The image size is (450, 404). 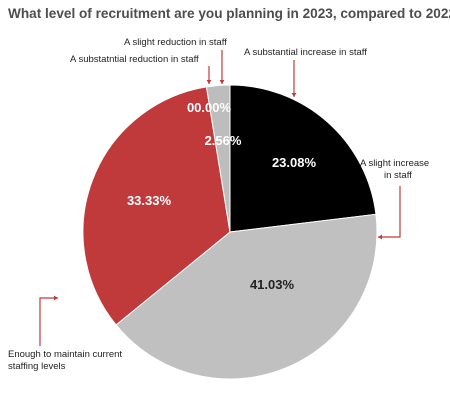 What do you see at coordinates (272, 284) in the screenshot?
I see `value-label-maintain: 41.03%` at bounding box center [272, 284].